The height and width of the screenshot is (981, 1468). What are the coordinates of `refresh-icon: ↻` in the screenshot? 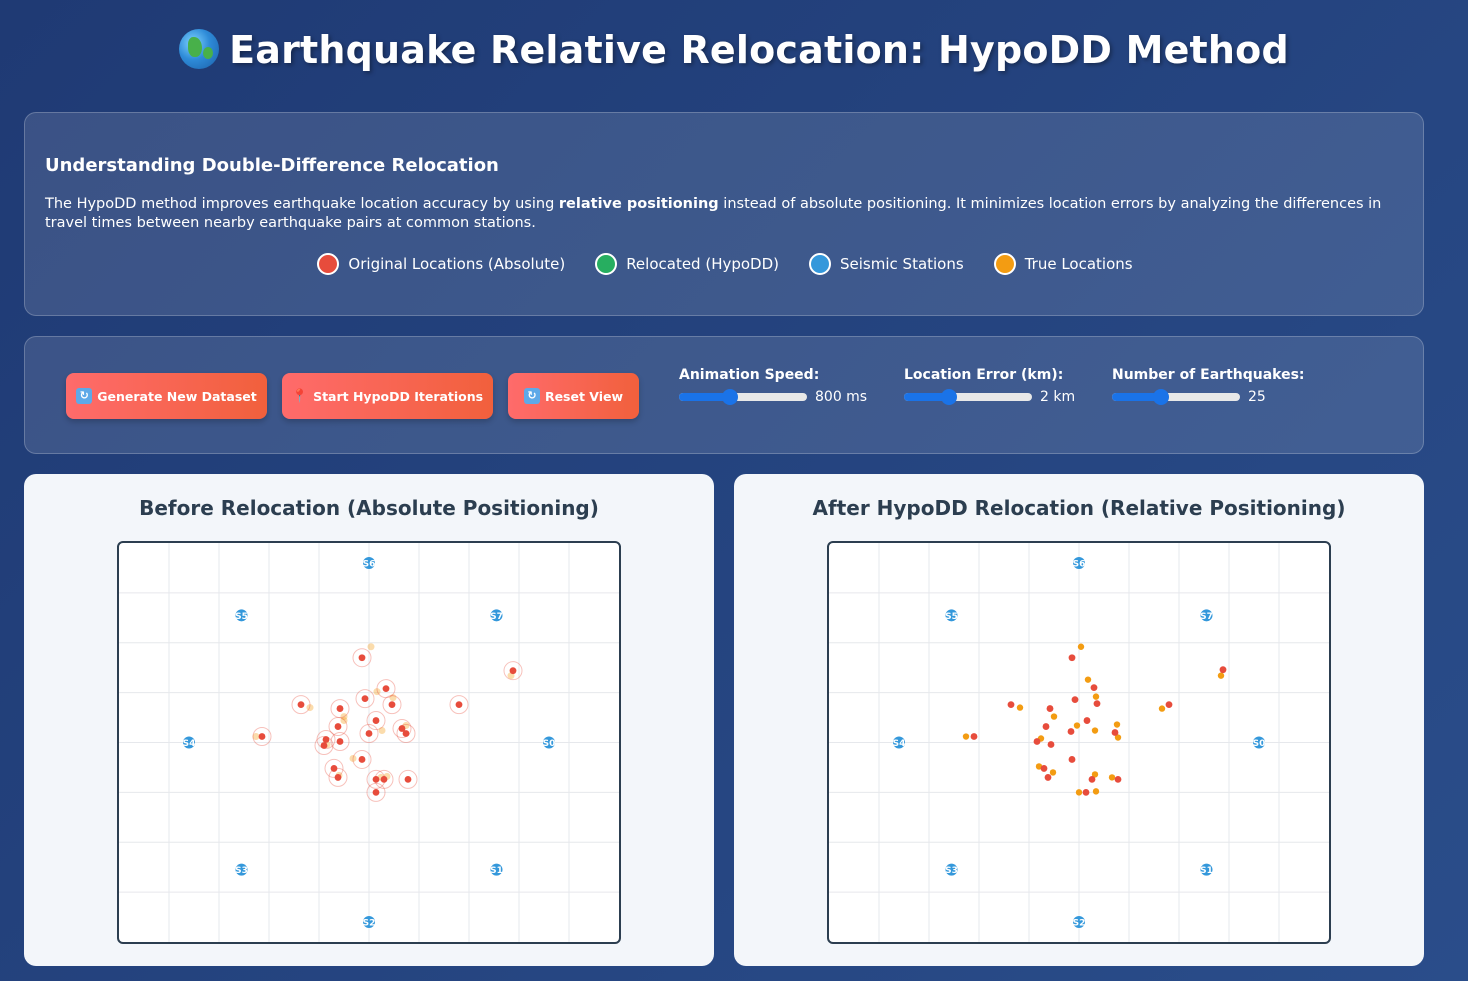 It's located at (531, 396).